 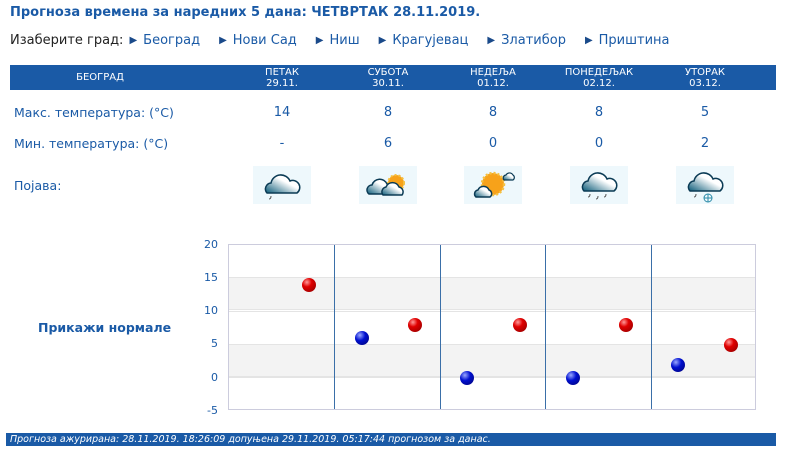 What do you see at coordinates (526, 40) in the screenshot?
I see `city-link-zlatibor: ▶ Златибор` at bounding box center [526, 40].